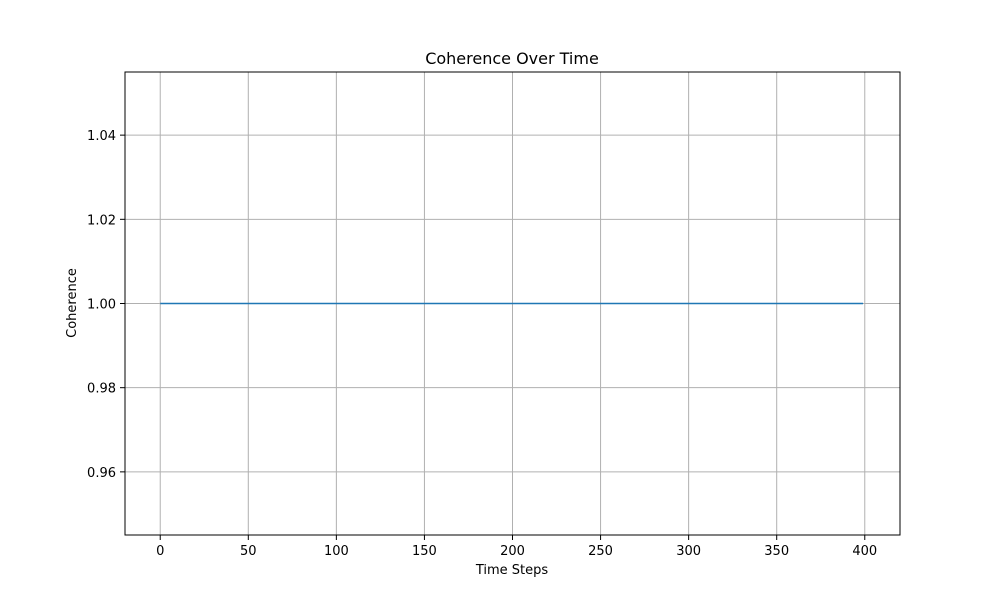 Image resolution: width=1000 pixels, height=600 pixels. What do you see at coordinates (688, 551) in the screenshot?
I see `x-tick-label: 300` at bounding box center [688, 551].